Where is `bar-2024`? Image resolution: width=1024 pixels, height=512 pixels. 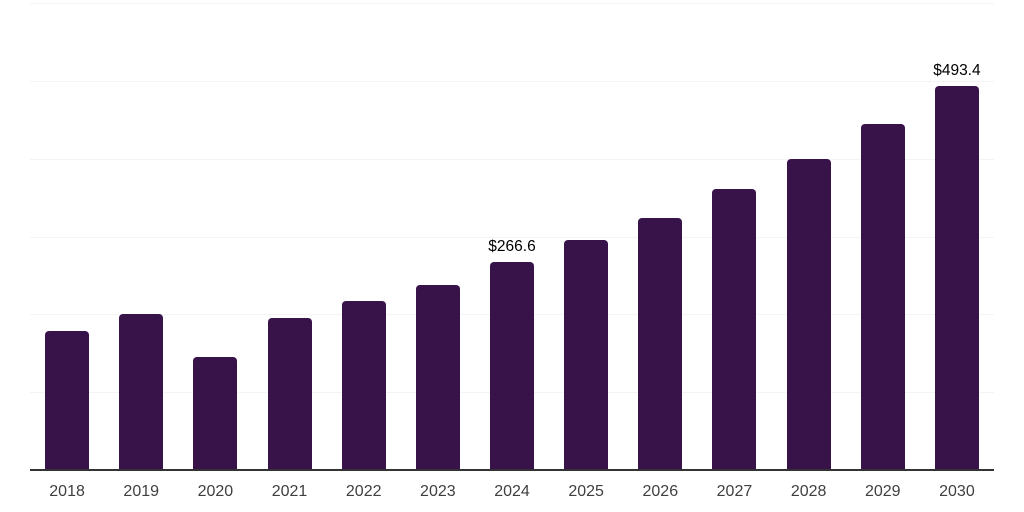
bar-2024 is located at coordinates (512, 366).